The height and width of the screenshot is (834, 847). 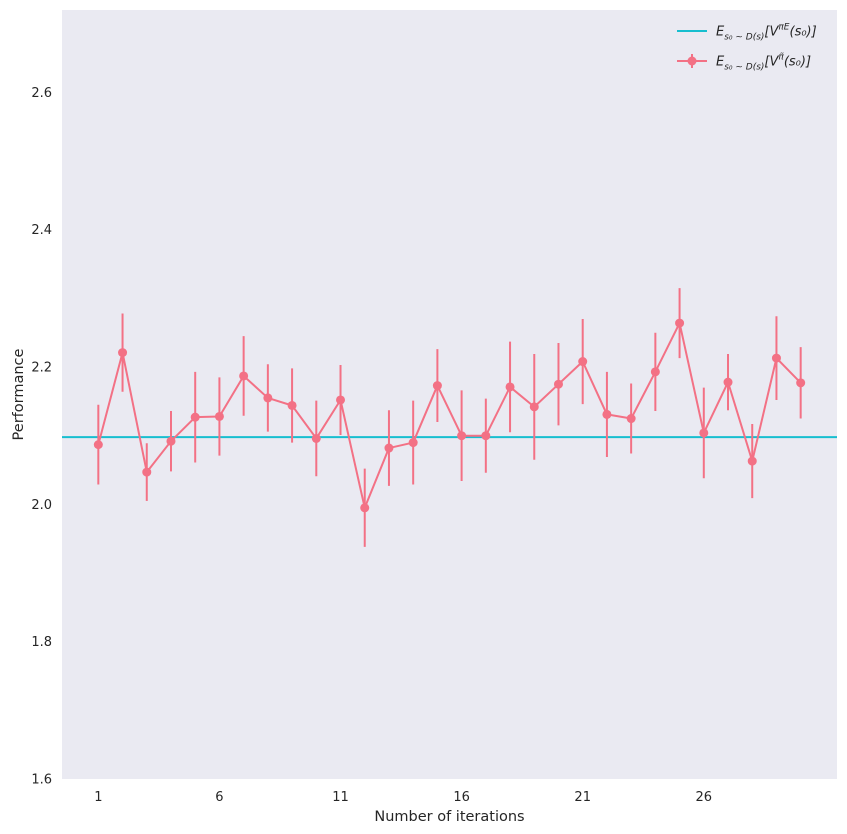 What do you see at coordinates (219, 797) in the screenshot?
I see `x-tick-label: 6` at bounding box center [219, 797].